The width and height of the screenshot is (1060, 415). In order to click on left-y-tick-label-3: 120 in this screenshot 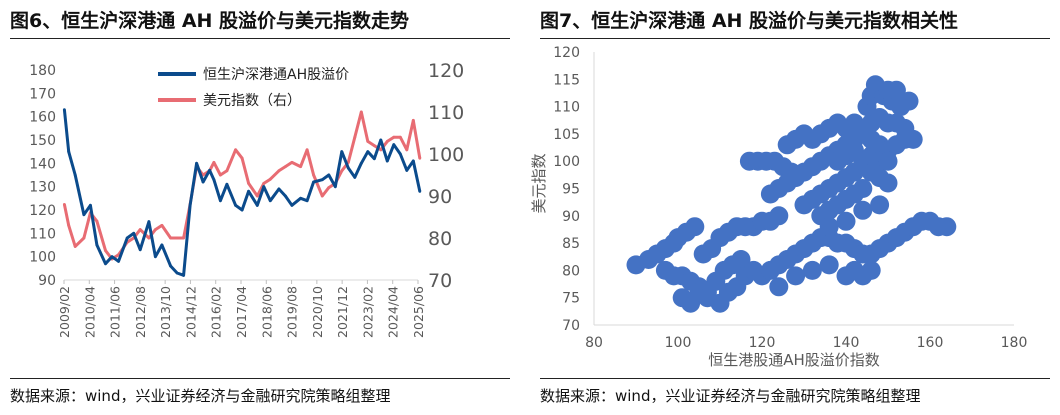, I will do `click(42, 211)`.